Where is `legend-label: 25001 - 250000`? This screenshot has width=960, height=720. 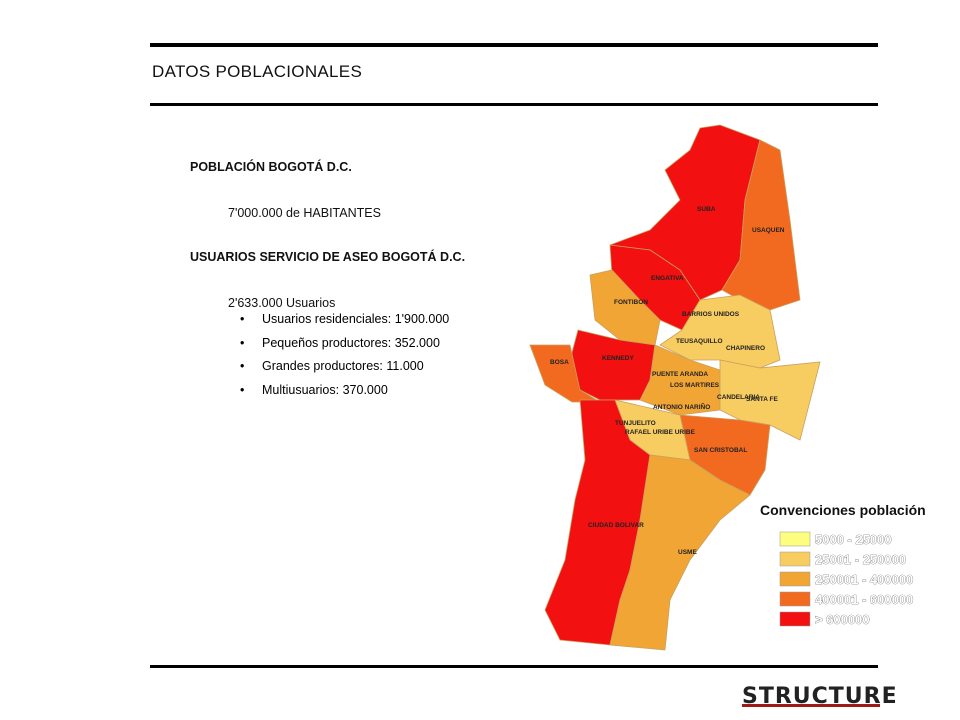 legend-label: 25001 - 250000 is located at coordinates (860, 559).